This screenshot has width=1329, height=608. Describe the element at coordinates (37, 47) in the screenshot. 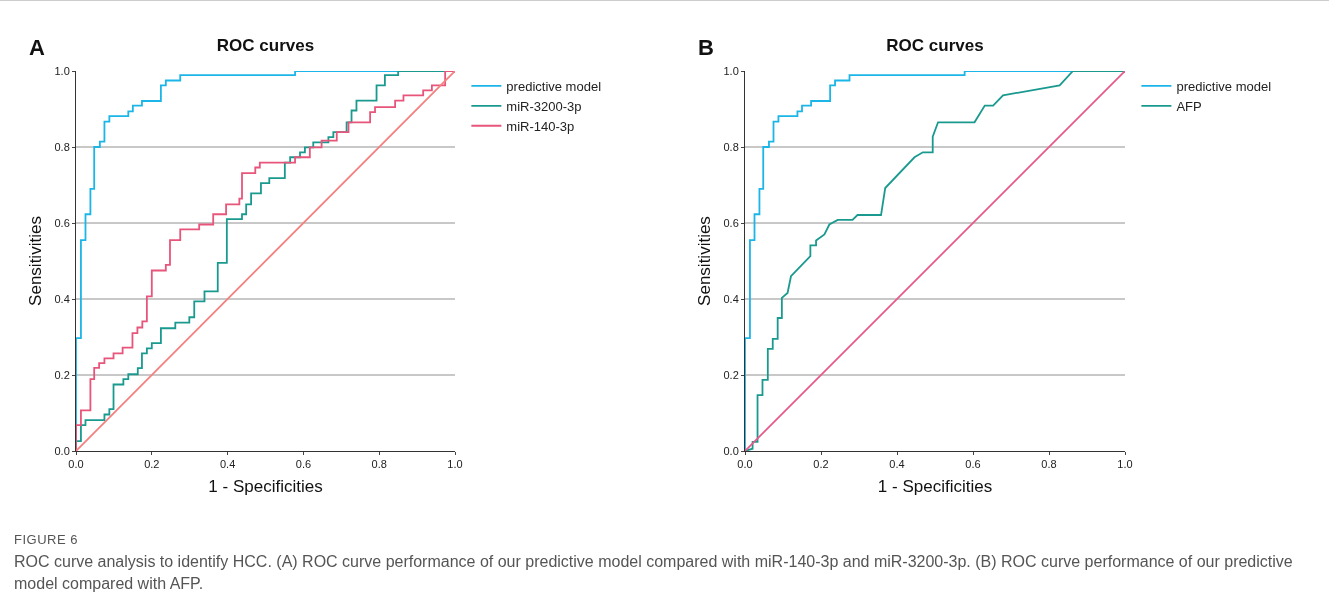

I see `text: A` at that location.